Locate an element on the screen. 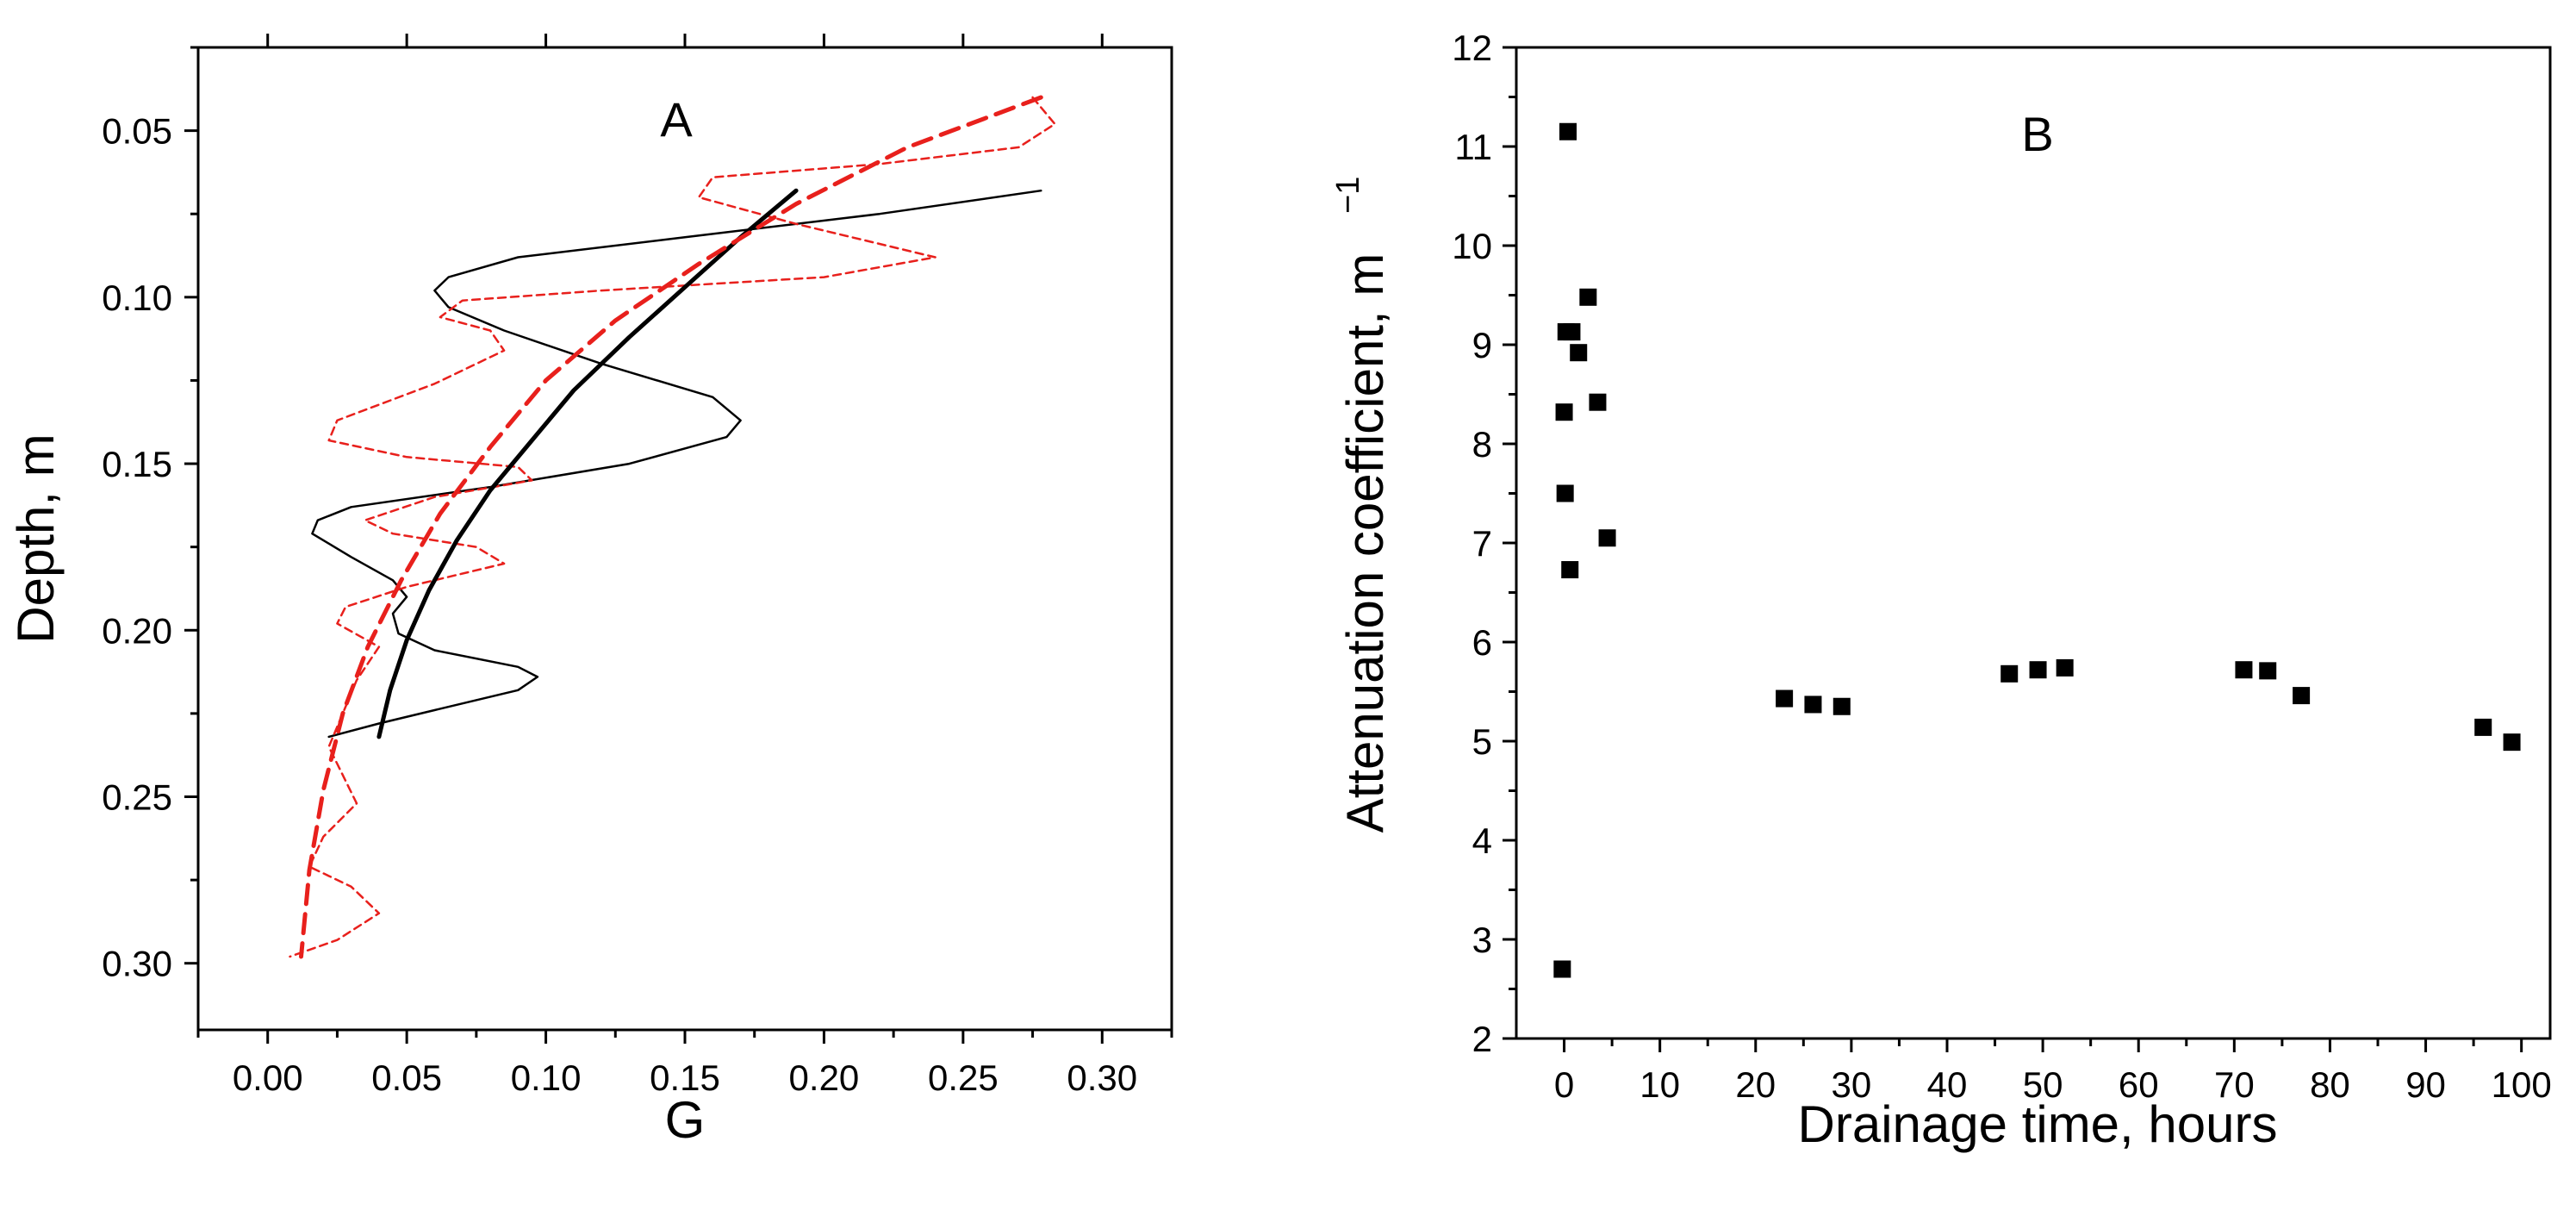 The height and width of the screenshot is (1210, 2576). panel-a-y-tick-label: 0.25 is located at coordinates (137, 797).